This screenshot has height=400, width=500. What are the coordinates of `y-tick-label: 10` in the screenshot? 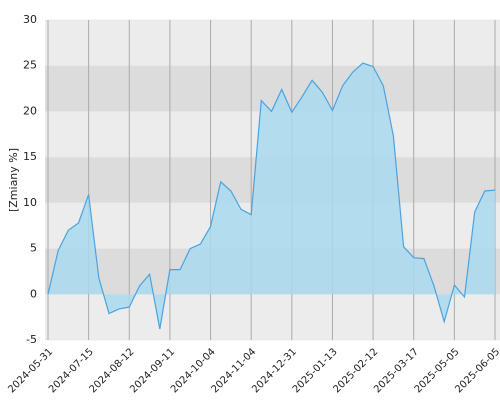 It's located at (30, 202).